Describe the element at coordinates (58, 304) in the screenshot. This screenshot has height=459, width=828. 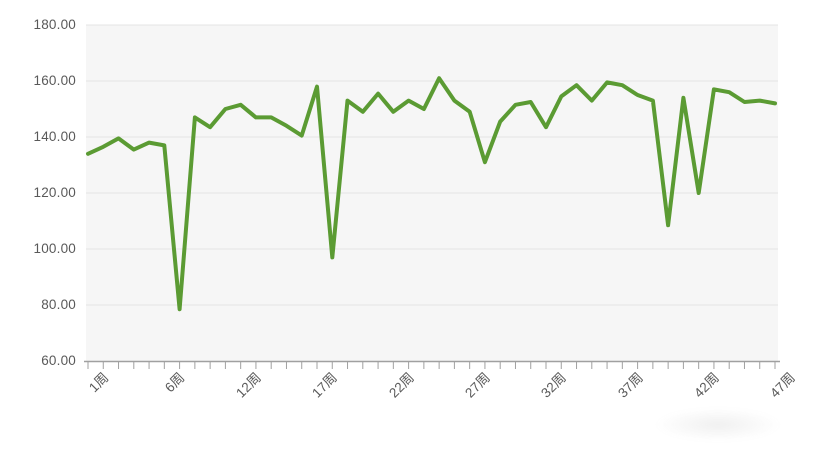
I see `y-axis-label: 80.00` at that location.